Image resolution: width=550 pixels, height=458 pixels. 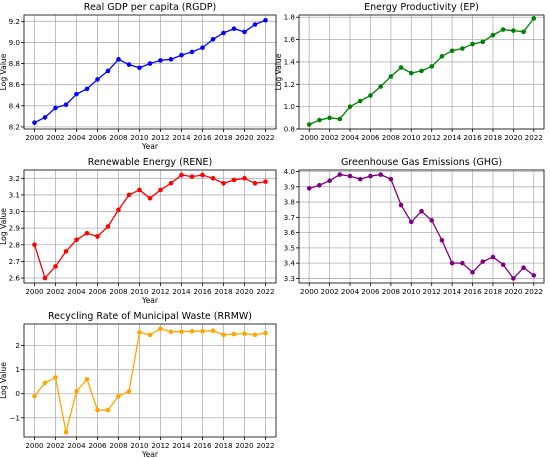 I want to click on chart-5-point-2014, so click(x=181, y=331).